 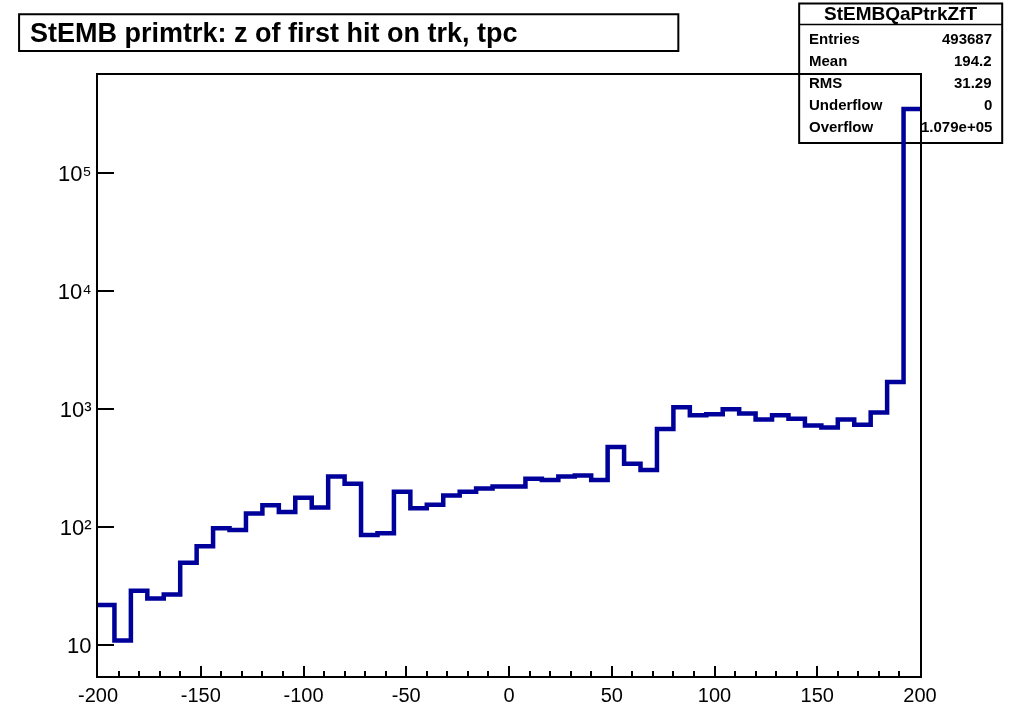 What do you see at coordinates (967, 38) in the screenshot?
I see `text: 493687` at bounding box center [967, 38].